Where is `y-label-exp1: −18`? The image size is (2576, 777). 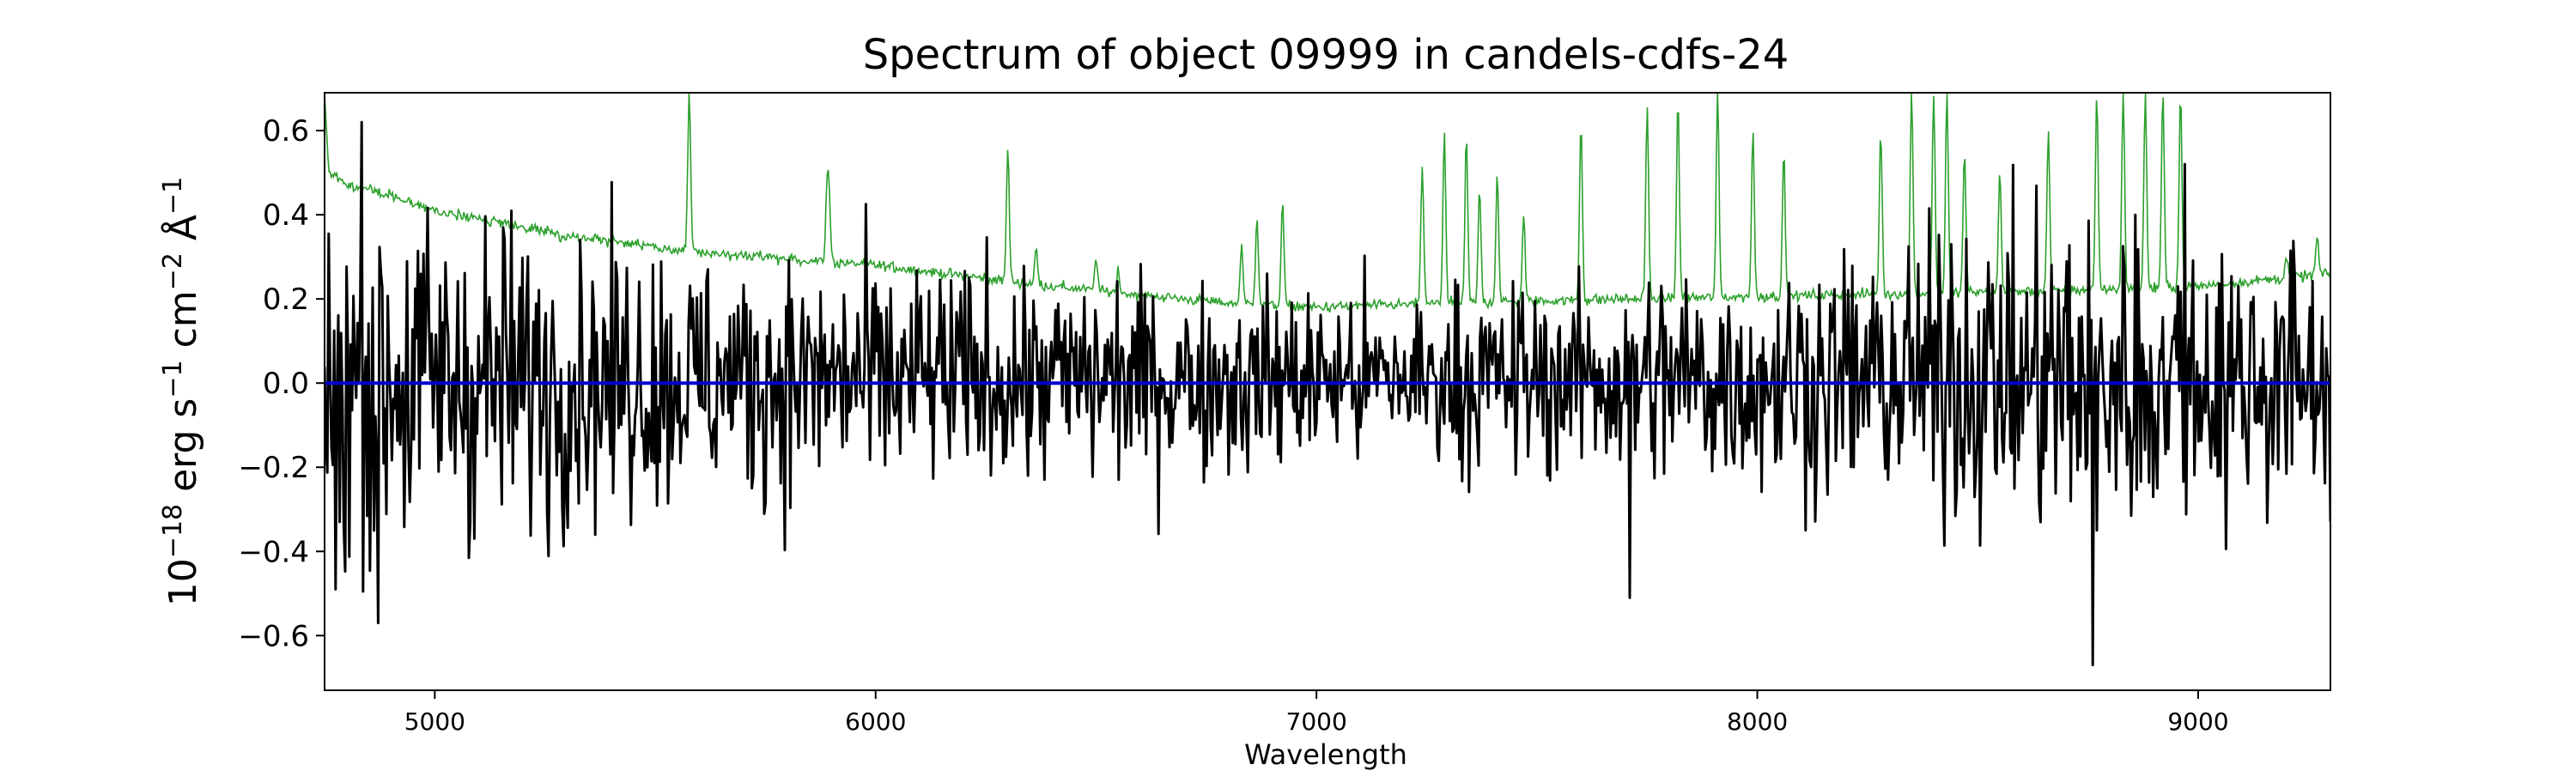 y-label-exp1: −18 is located at coordinates (173, 531).